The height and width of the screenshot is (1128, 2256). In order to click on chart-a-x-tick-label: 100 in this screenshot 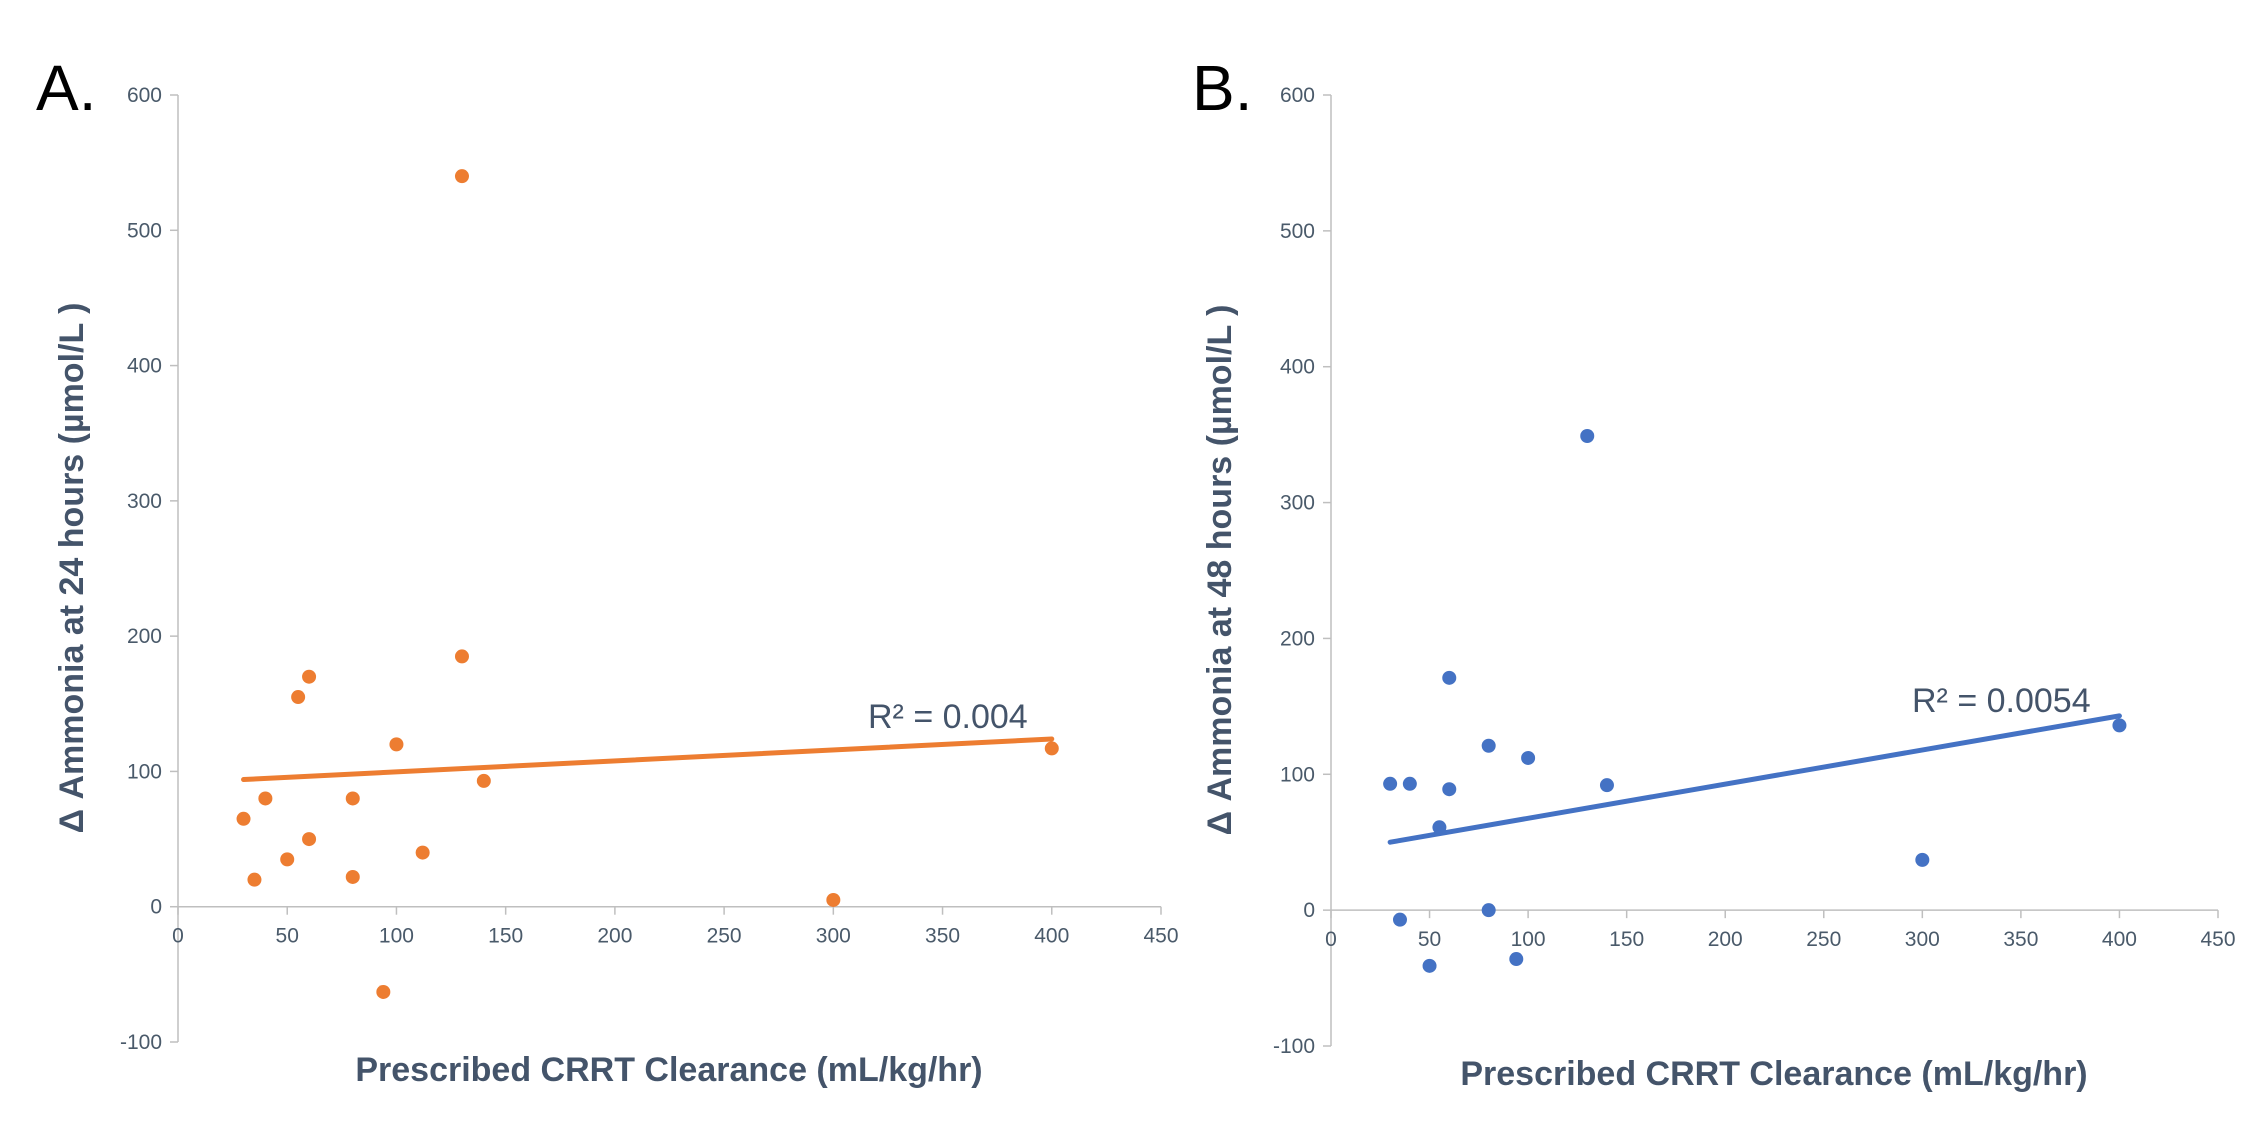, I will do `click(396, 936)`.